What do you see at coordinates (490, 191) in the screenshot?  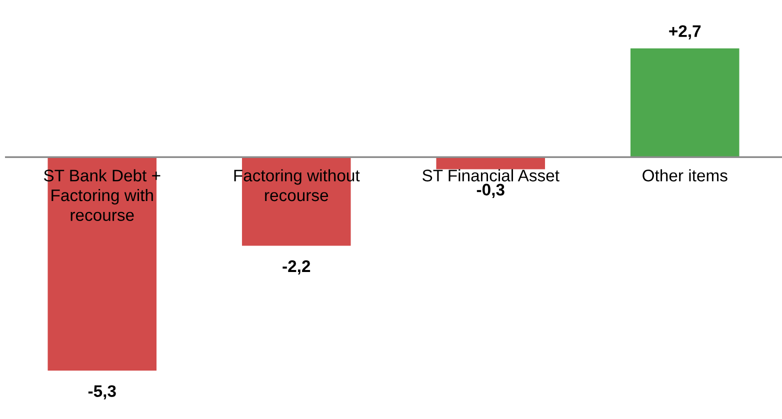 I see `data-label: -0,3` at bounding box center [490, 191].